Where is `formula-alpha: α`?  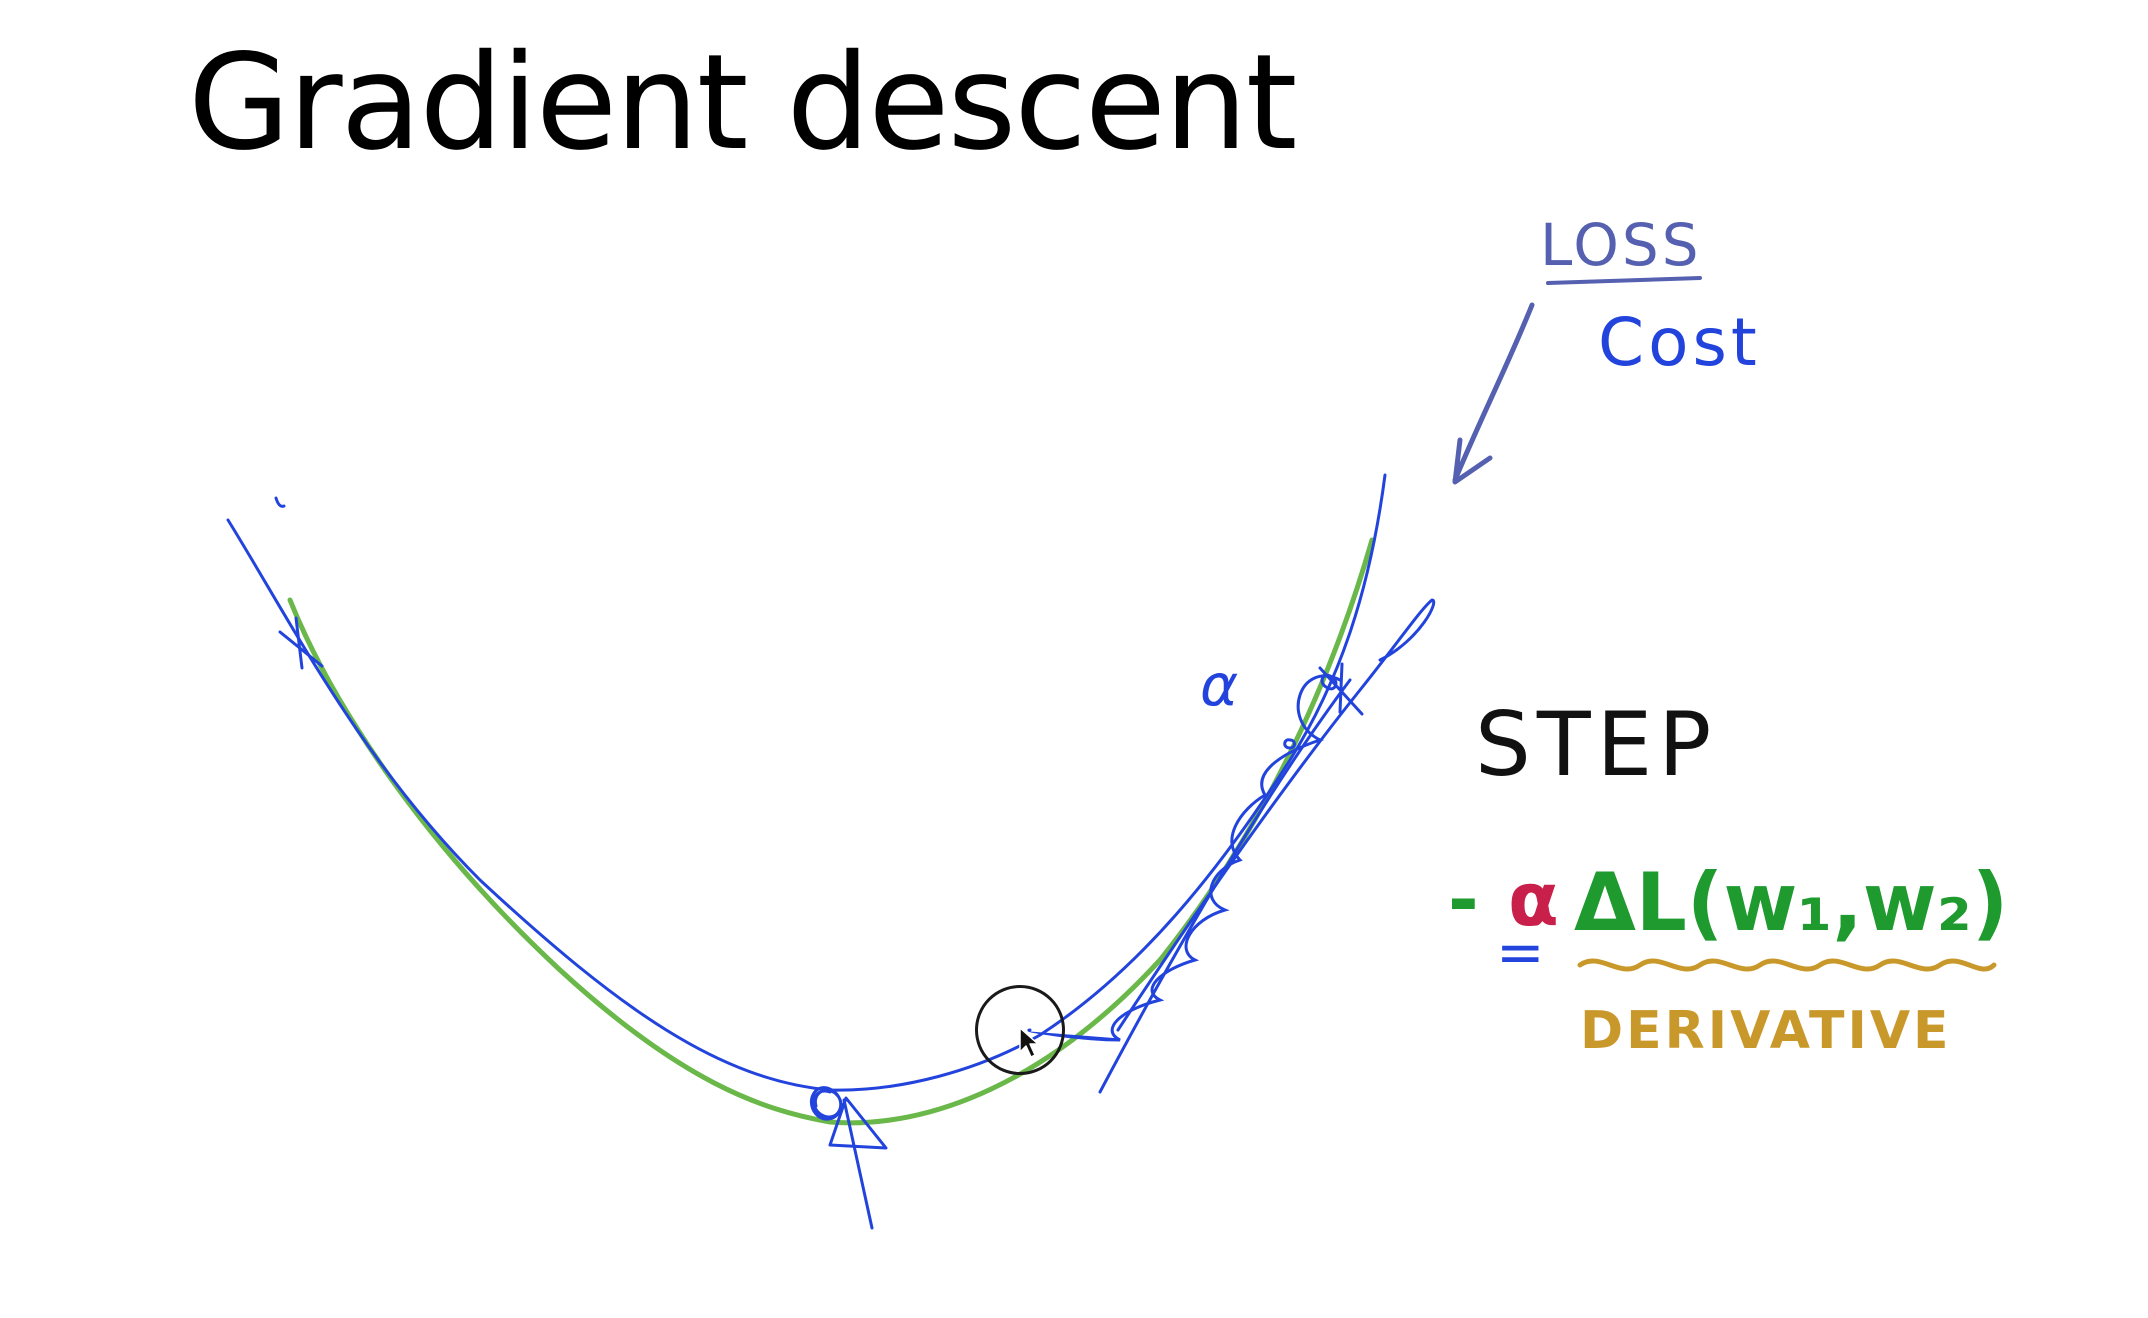
formula-alpha: α is located at coordinates (1533, 900).